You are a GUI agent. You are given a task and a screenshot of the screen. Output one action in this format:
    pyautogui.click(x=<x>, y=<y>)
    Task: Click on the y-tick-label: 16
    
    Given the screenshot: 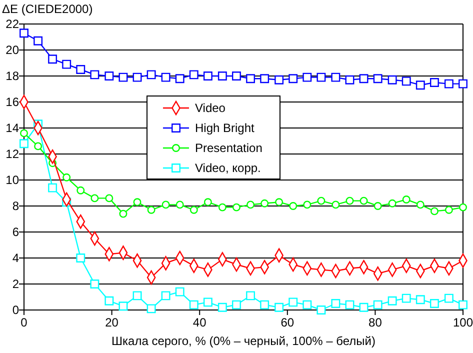 What is the action you would take?
    pyautogui.click(x=13, y=101)
    